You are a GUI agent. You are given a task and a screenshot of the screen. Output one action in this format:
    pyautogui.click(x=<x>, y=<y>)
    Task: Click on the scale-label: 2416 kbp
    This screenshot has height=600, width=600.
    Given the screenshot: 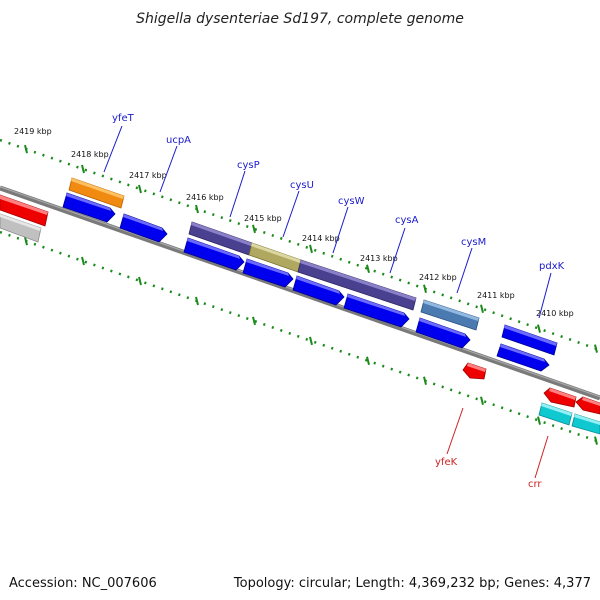 What is the action you would take?
    pyautogui.click(x=205, y=197)
    